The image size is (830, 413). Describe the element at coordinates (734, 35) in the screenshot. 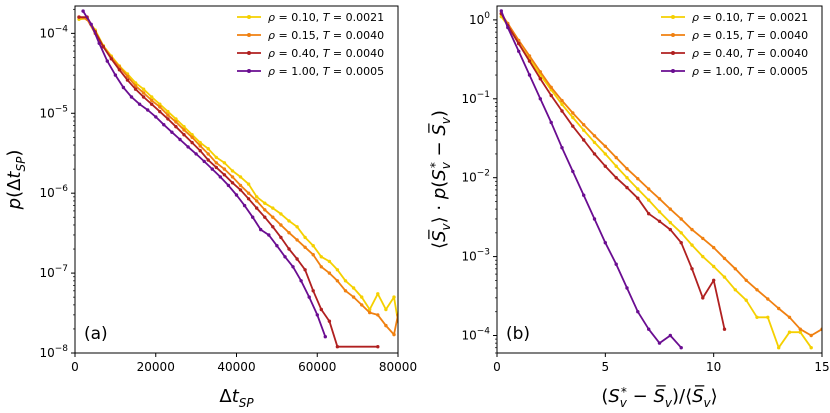

I see `legend-entry: ρ = 0.15, T = 0.0040` at that location.